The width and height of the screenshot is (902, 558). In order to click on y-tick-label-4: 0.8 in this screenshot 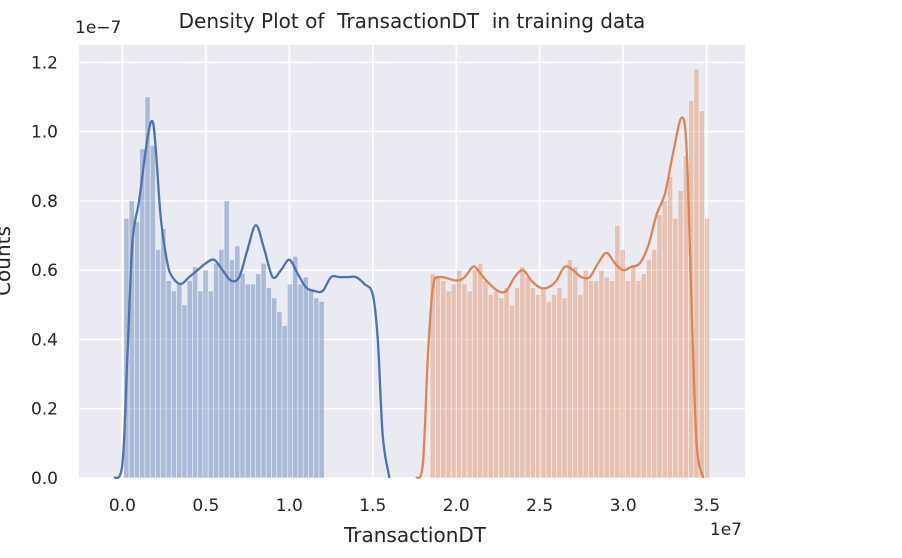, I will do `click(44, 202)`.